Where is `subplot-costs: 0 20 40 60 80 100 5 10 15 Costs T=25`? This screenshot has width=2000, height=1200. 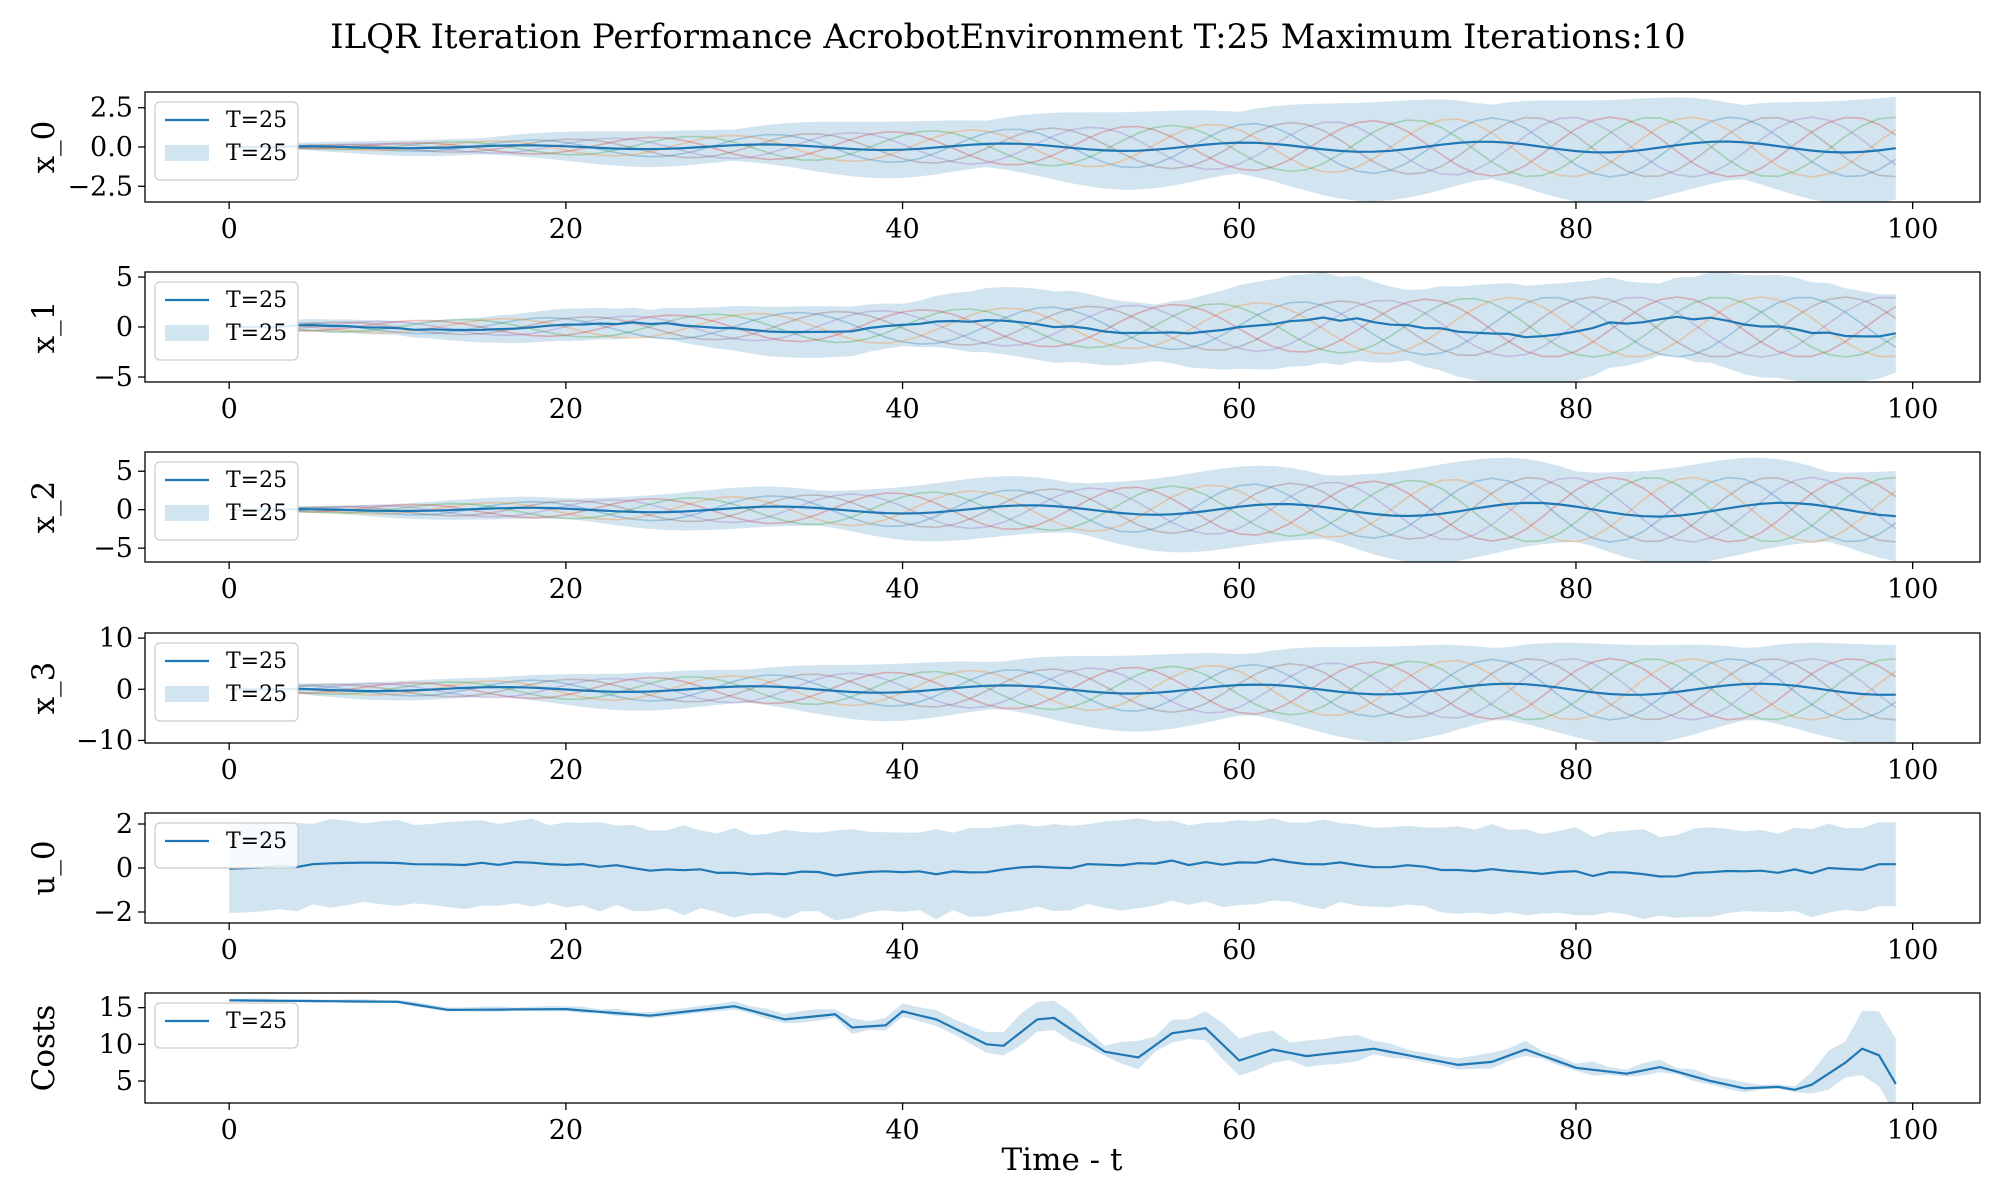 subplot-costs: 0 20 40 60 80 100 5 10 15 Costs T=25 is located at coordinates (1003, 1069).